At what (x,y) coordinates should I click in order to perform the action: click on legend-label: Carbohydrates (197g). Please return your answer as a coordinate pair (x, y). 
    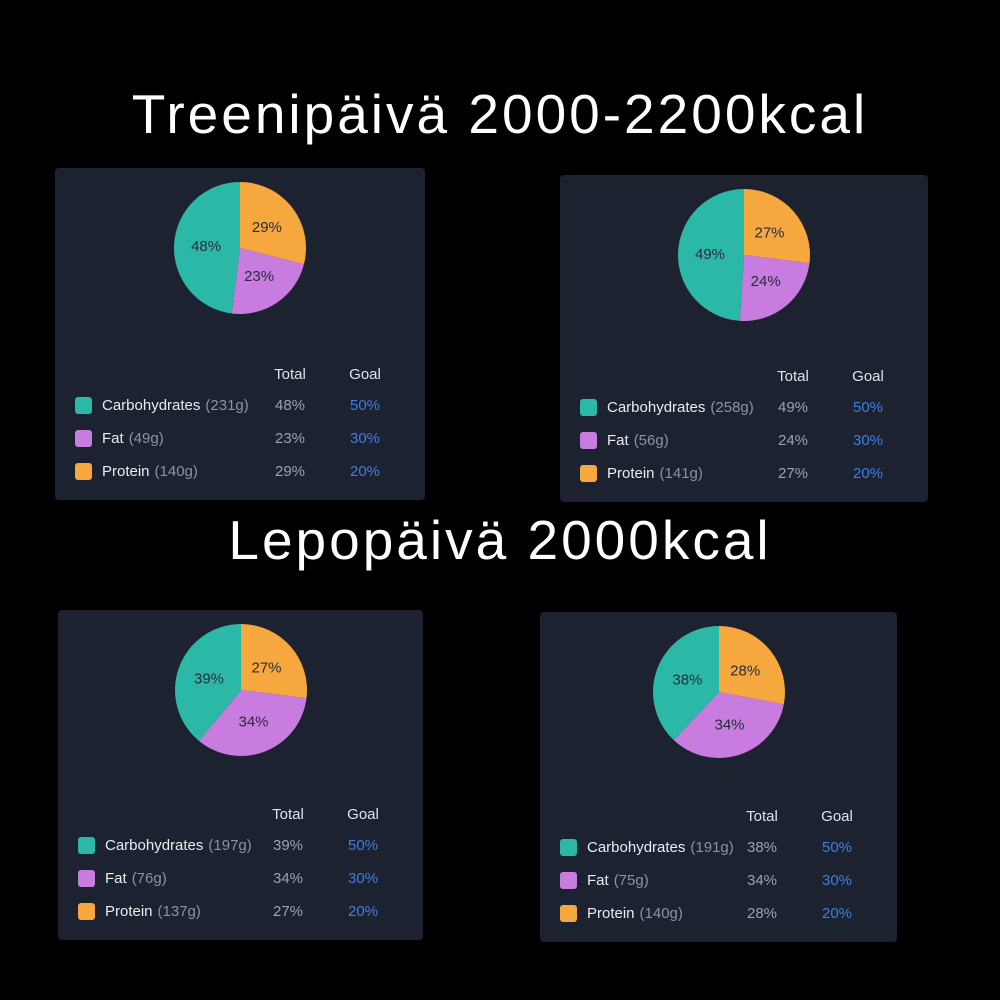
    Looking at the image, I should click on (166, 845).